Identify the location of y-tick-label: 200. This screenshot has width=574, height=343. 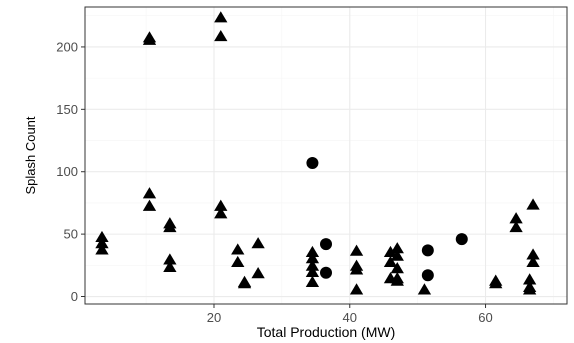
(67, 46).